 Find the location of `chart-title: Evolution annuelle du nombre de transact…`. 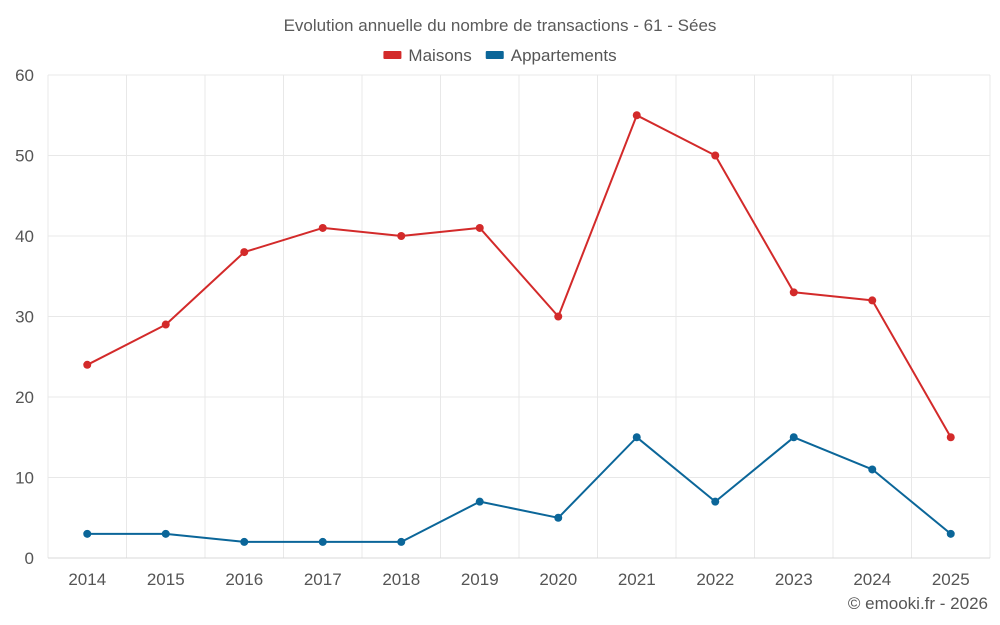

chart-title: Evolution annuelle du nombre de transact… is located at coordinates (500, 25).